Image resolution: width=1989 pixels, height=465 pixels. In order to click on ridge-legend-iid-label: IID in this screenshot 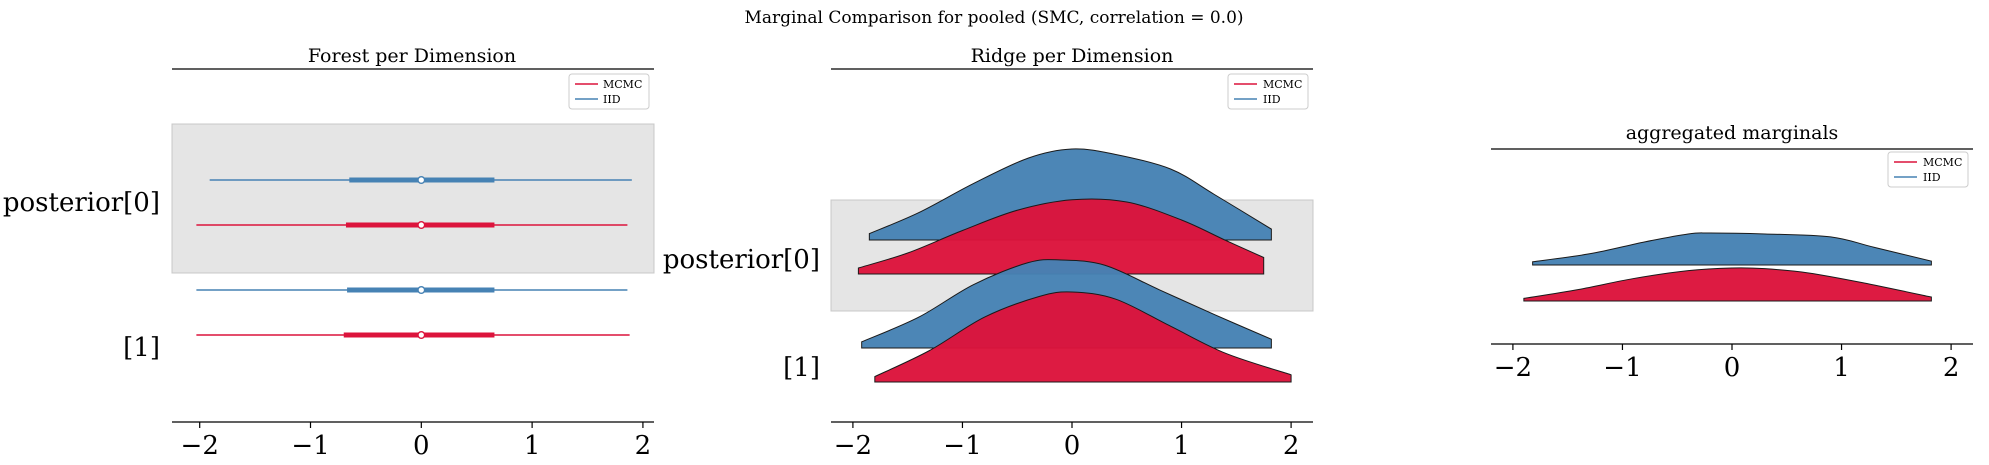, I will do `click(1272, 99)`.